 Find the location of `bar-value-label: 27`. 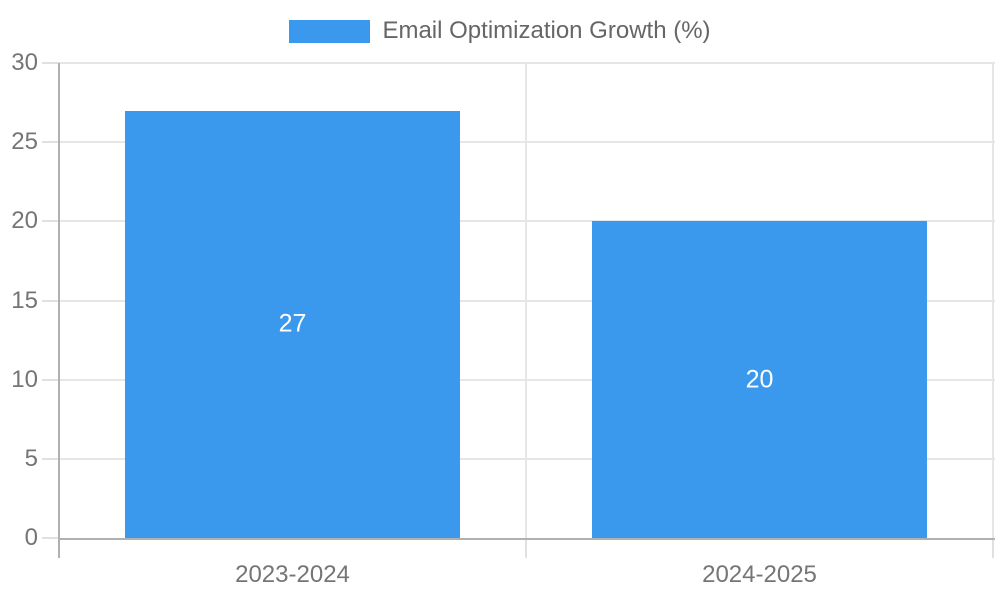

bar-value-label: 27 is located at coordinates (292, 323).